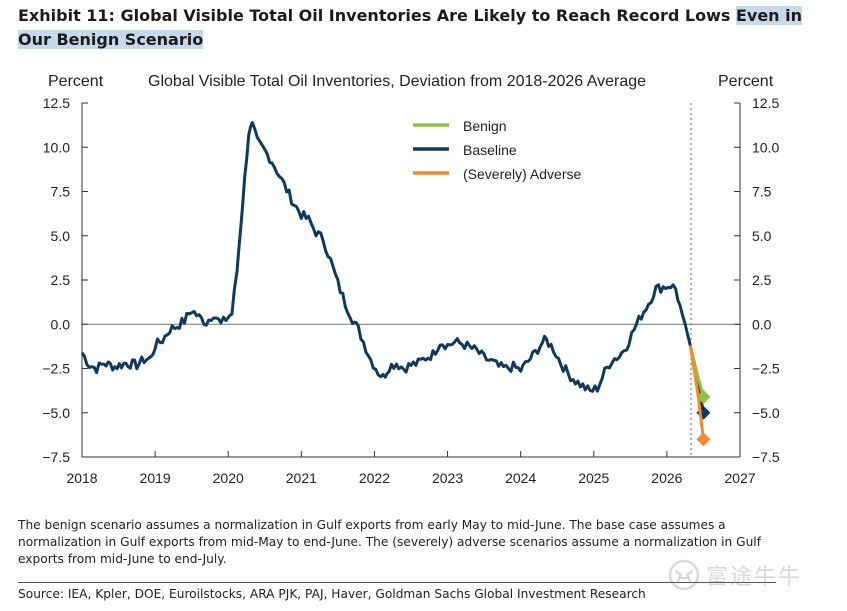 The image size is (847, 611). I want to click on y-tick-label-right: 2.5, so click(762, 280).